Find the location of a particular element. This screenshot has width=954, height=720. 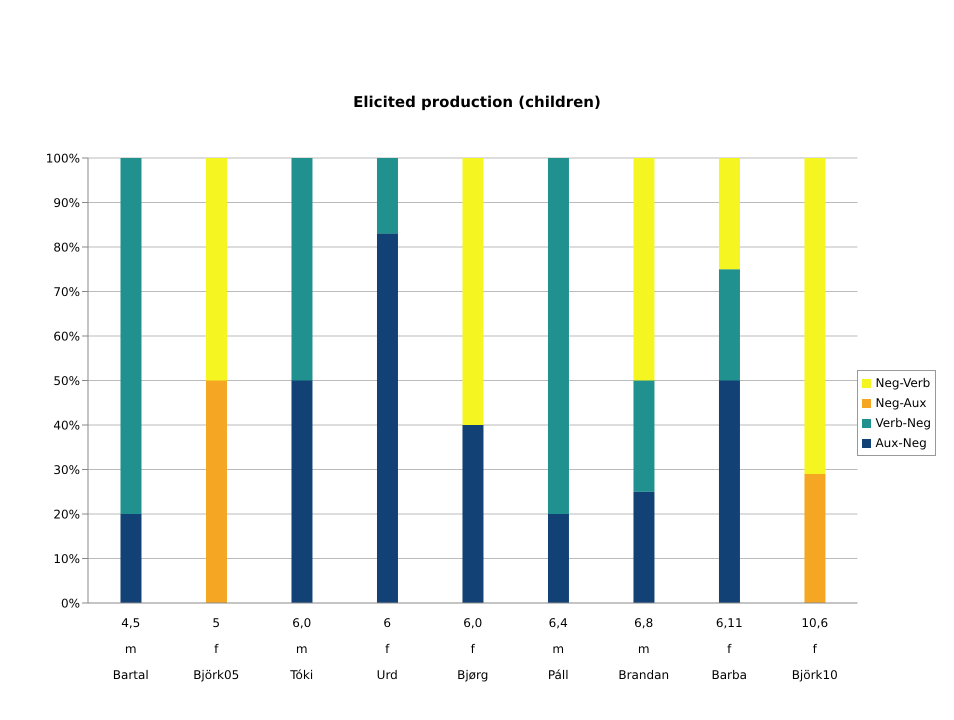

x-tick-label: 6,0 m Tóki is located at coordinates (301, 649).